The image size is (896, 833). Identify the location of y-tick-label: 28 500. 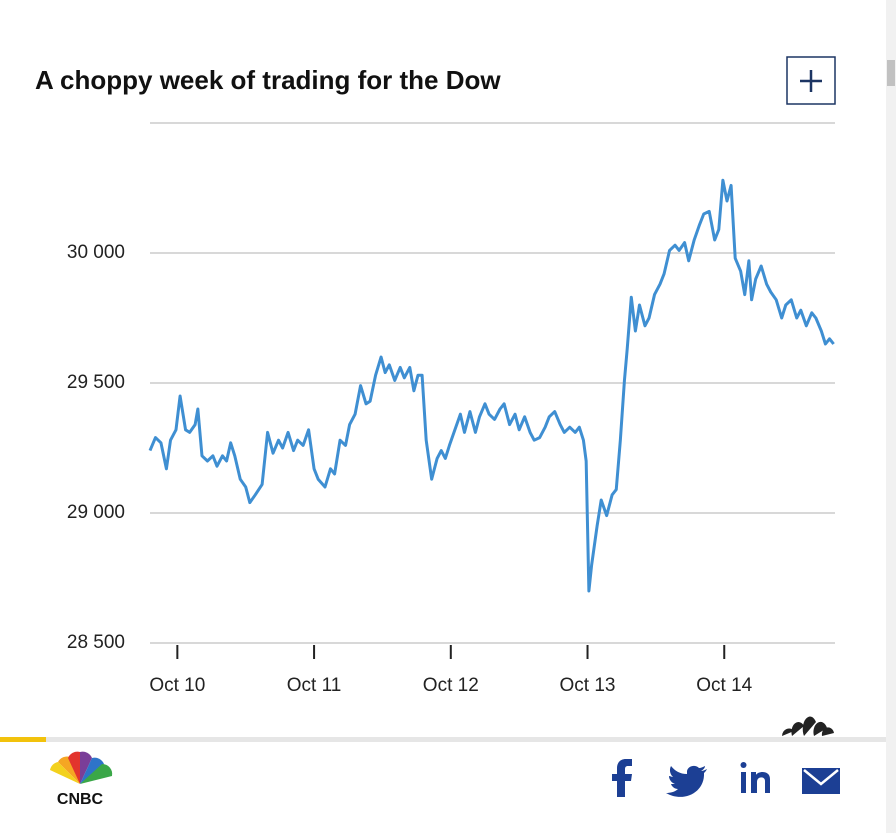
(96, 642).